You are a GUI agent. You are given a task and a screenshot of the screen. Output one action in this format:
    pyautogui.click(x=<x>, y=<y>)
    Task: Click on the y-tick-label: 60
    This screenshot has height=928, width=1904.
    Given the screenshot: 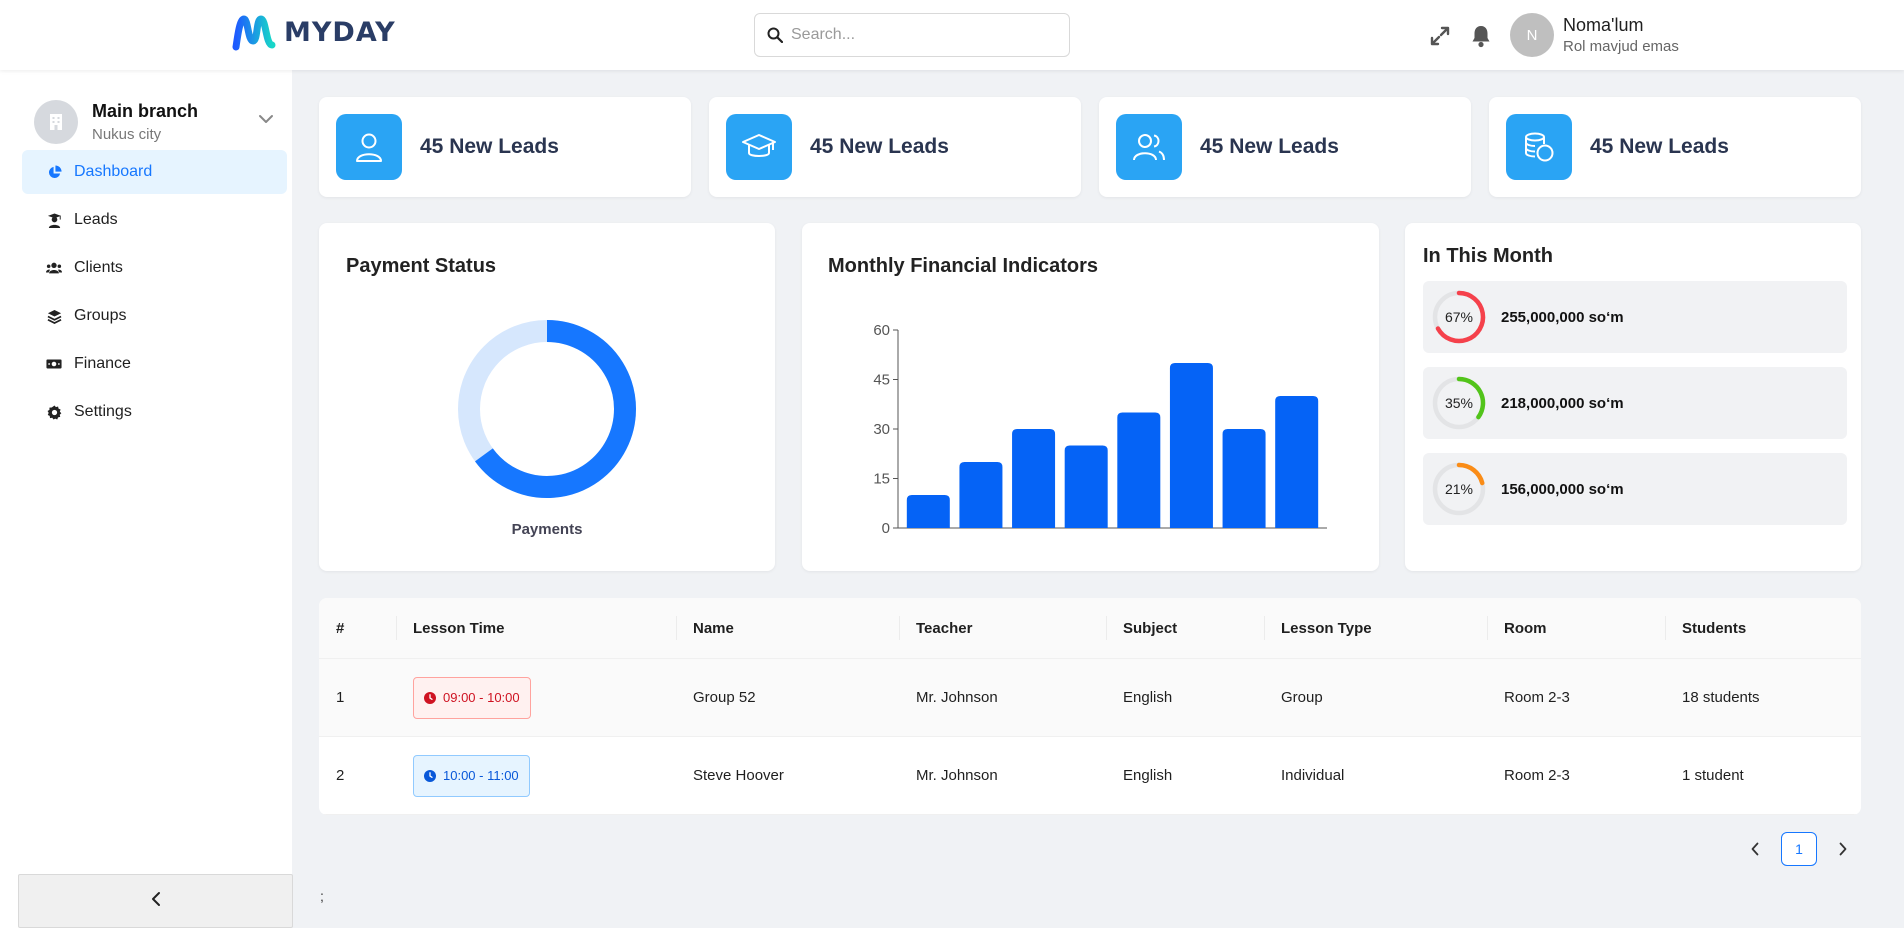 What is the action you would take?
    pyautogui.click(x=881, y=330)
    